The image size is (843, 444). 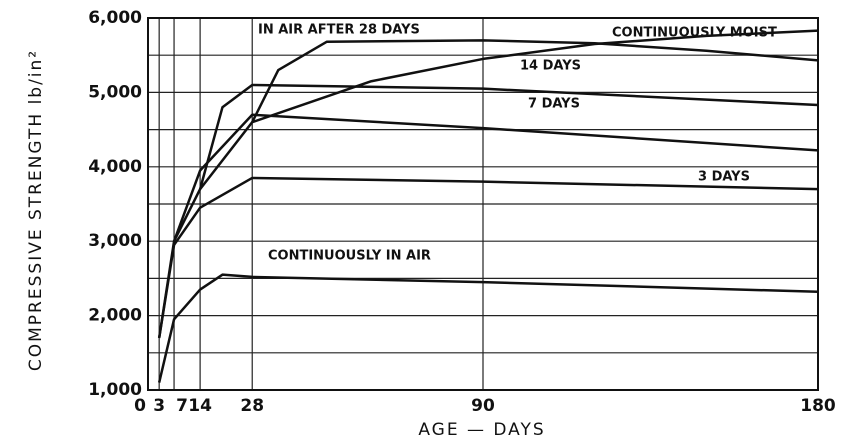 I want to click on x-tick-label: 180, so click(x=818, y=406).